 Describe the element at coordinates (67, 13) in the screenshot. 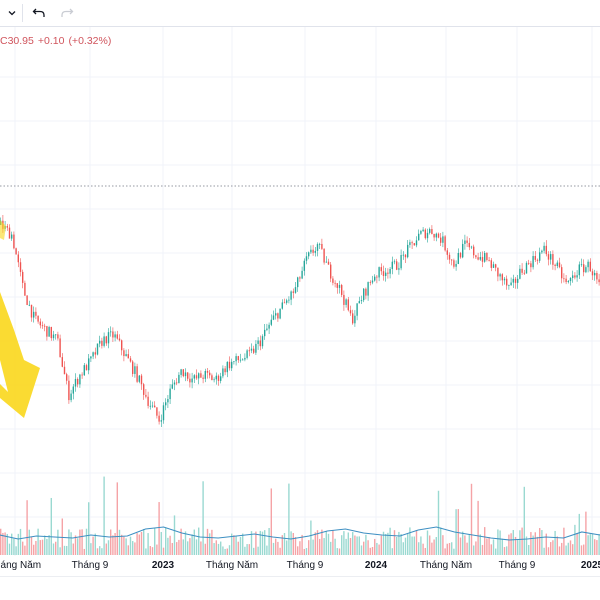

I see `redo-icon` at that location.